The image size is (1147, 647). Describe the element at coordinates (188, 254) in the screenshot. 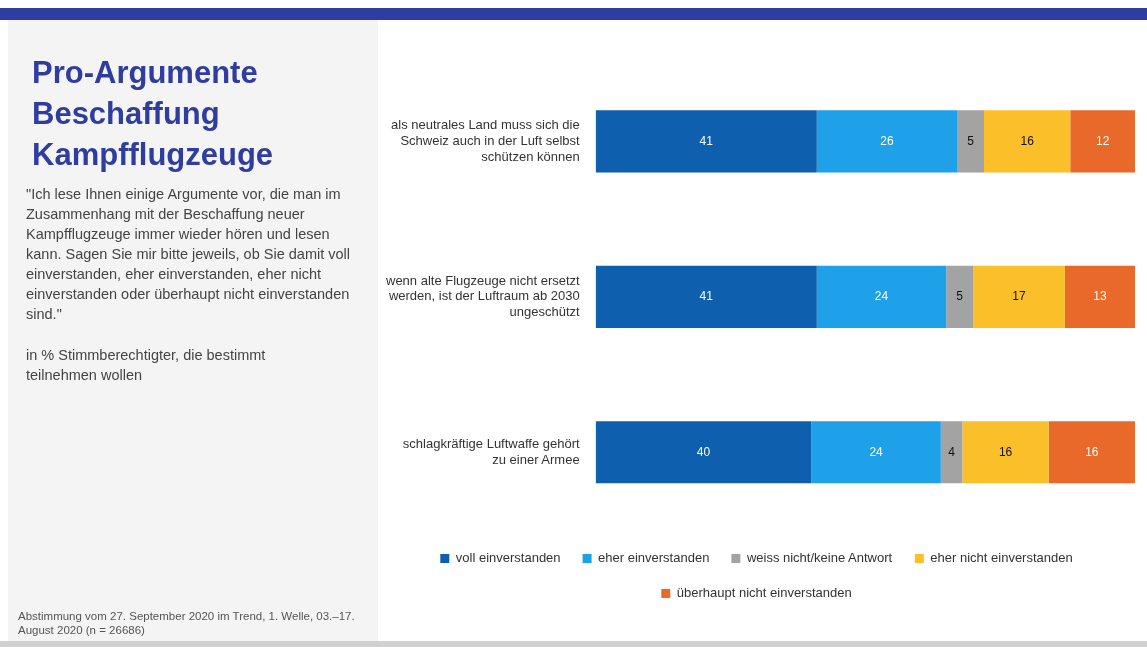

I see `text: "Ich lese Ihnen einige Argumente vor, die man im Zusammenhang mit der Beschaffung neuer Kampfflugzeuge immer wieder hören und lesen kann. Sagen Sie mir bitte jeweils, ob Sie damit voll einverstanden, eher einverstanden, eher nicht einverstanden oder überhaupt nicht einverstanden sind."` at that location.